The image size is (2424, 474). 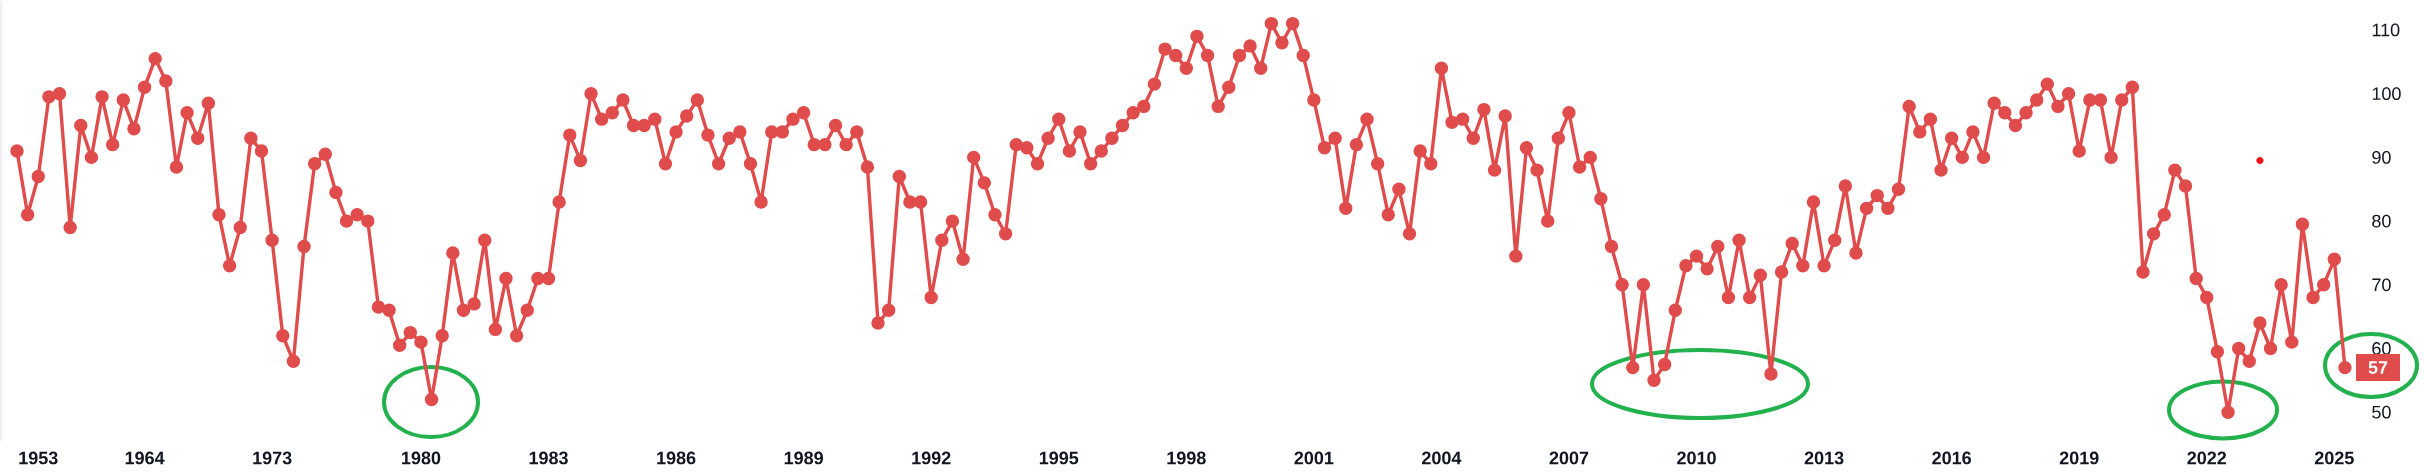 I want to click on x-tick-label: 1980, so click(x=421, y=458).